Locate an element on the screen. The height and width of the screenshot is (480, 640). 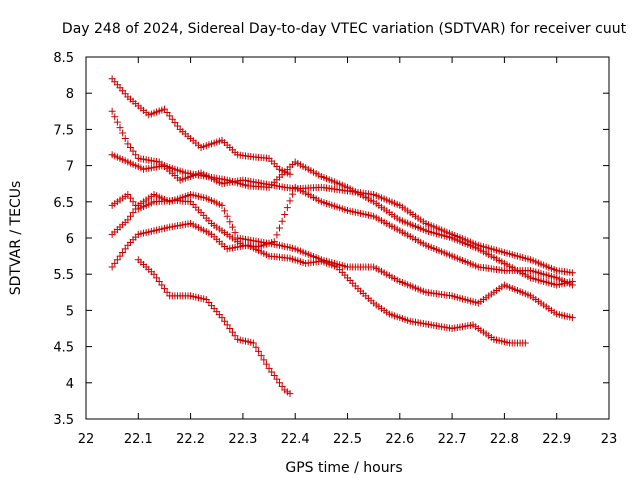
y-tick-label: 7.5 is located at coordinates (63, 130).